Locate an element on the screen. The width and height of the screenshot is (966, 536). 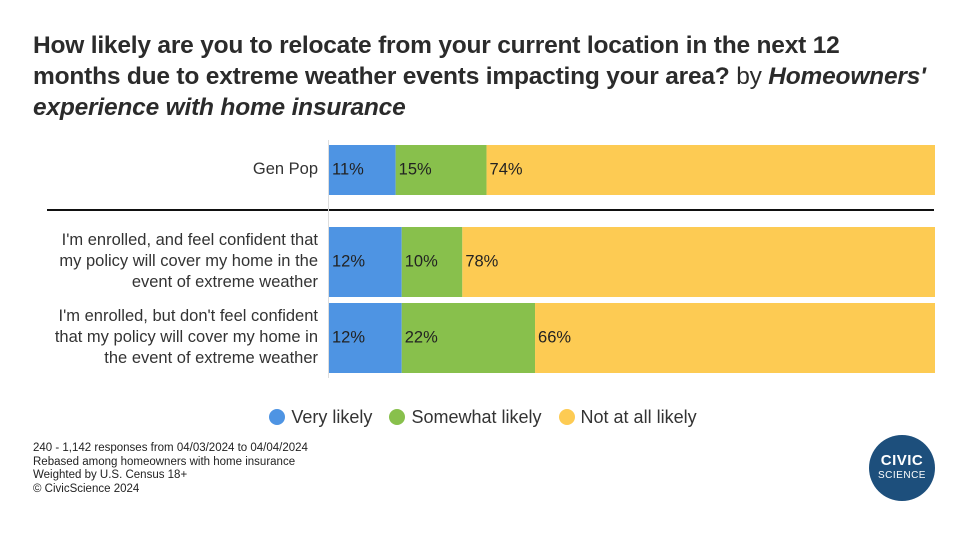
civicscience-logo: CIVIC SCIENCE is located at coordinates (902, 468).